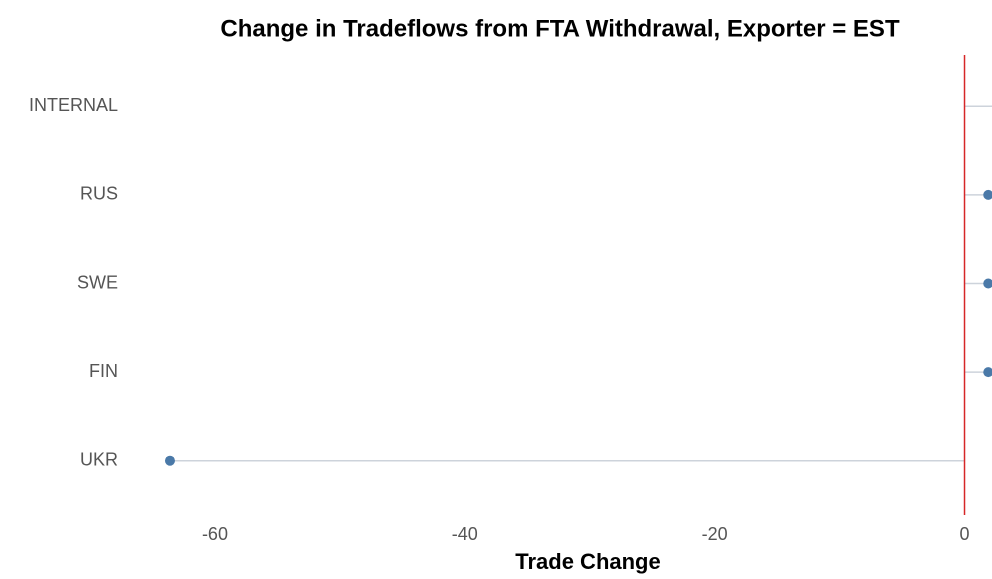  I want to click on y-tick-label: FIN, so click(103, 371).